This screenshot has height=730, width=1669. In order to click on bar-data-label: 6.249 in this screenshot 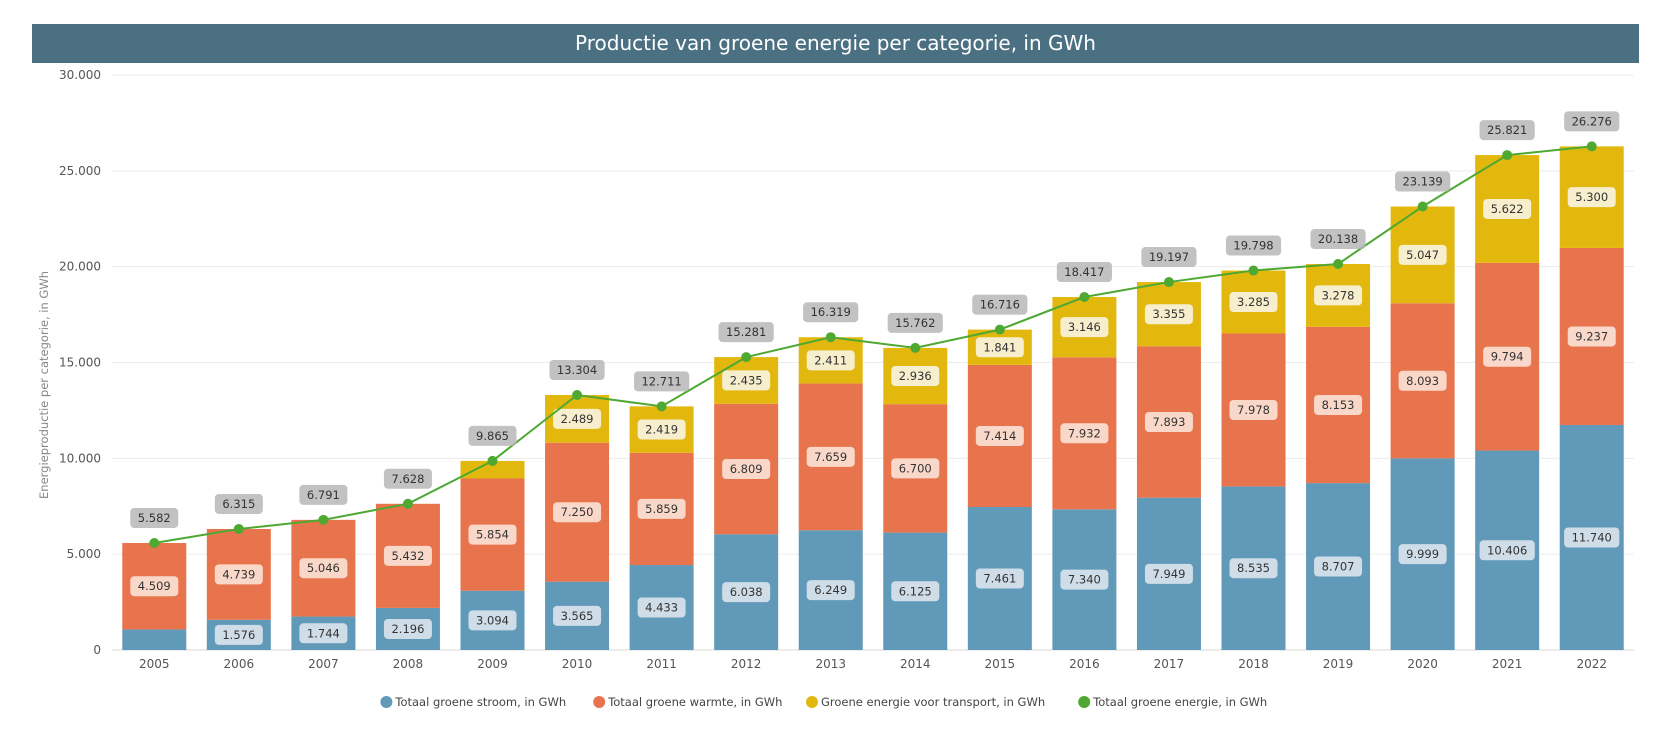, I will do `click(830, 590)`.